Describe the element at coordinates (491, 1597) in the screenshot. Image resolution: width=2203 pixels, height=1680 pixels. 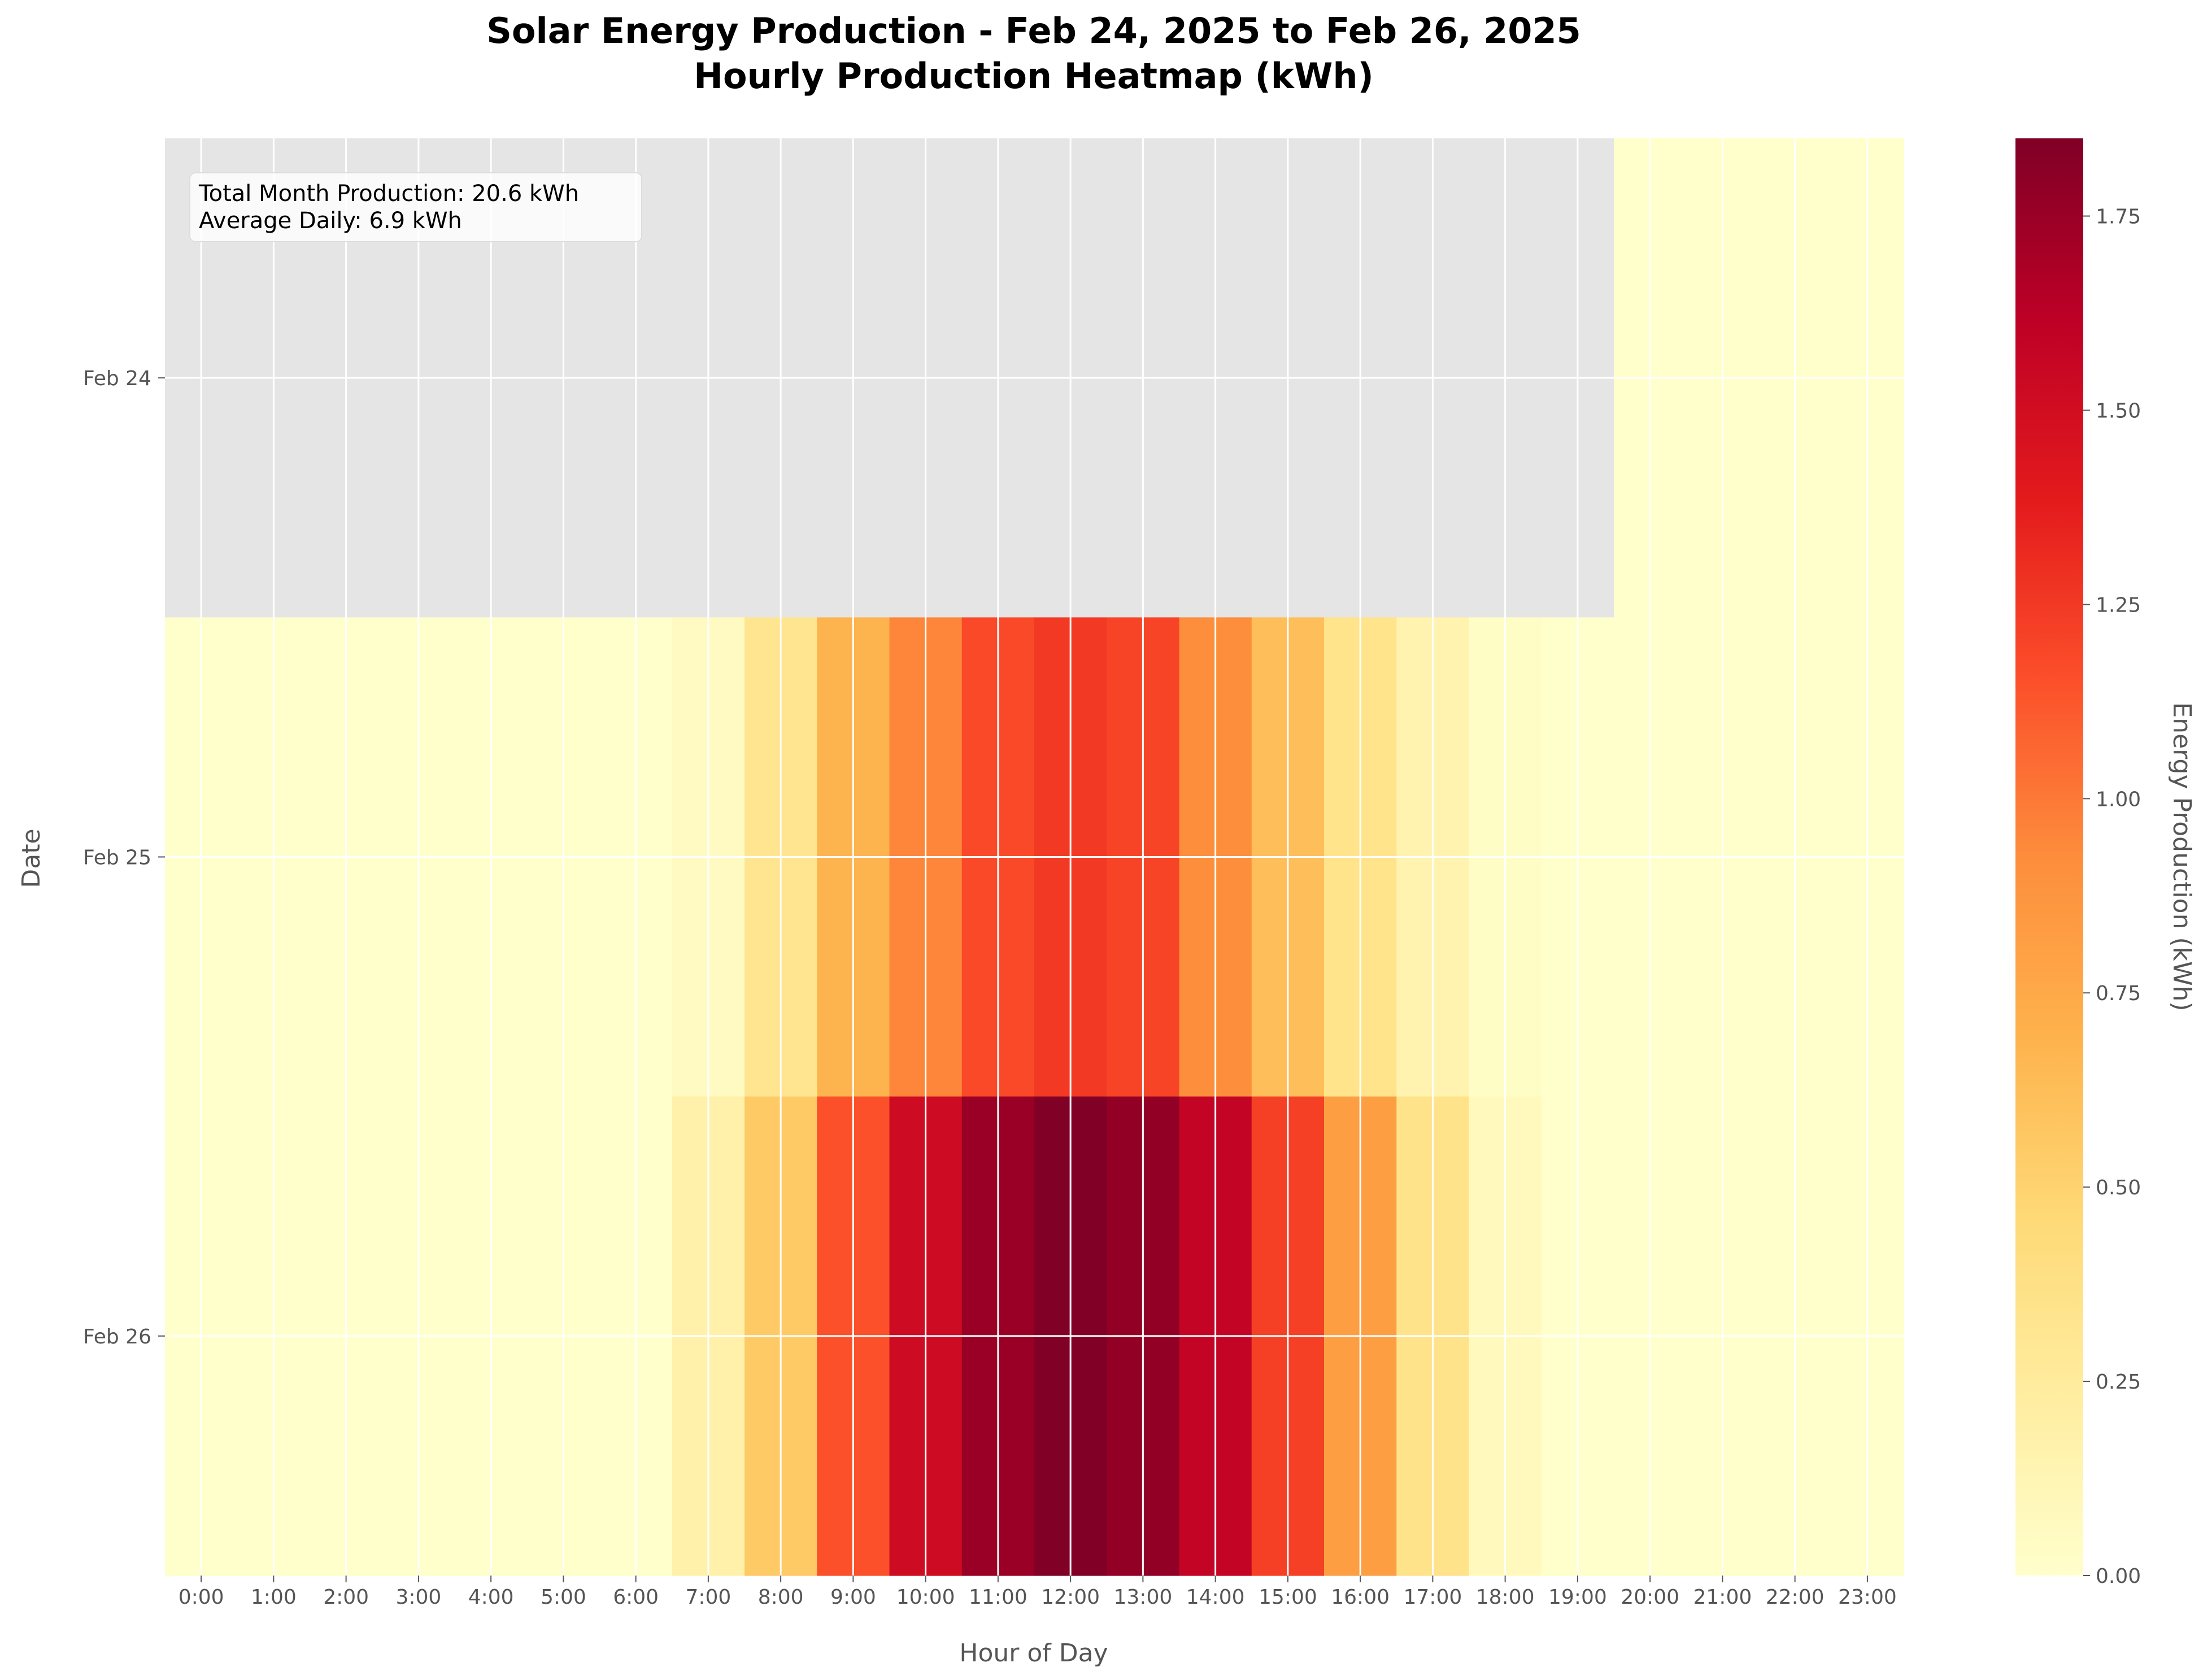
I see `x-tick-label: 4:00` at that location.